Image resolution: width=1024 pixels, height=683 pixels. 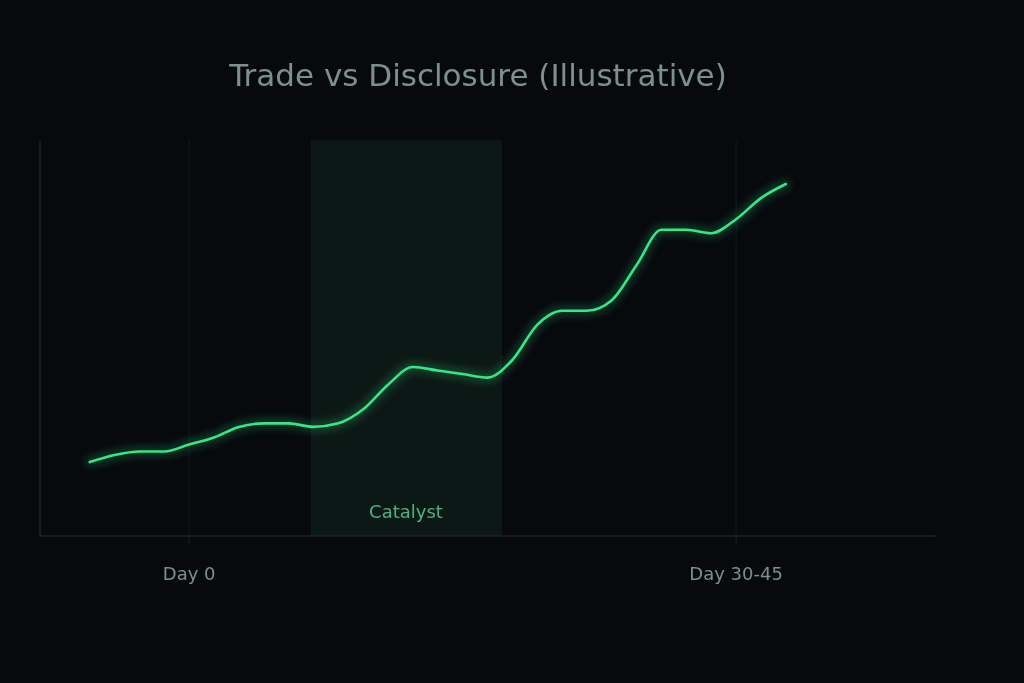 What do you see at coordinates (189, 573) in the screenshot?
I see `x-tick-label: Day 0` at bounding box center [189, 573].